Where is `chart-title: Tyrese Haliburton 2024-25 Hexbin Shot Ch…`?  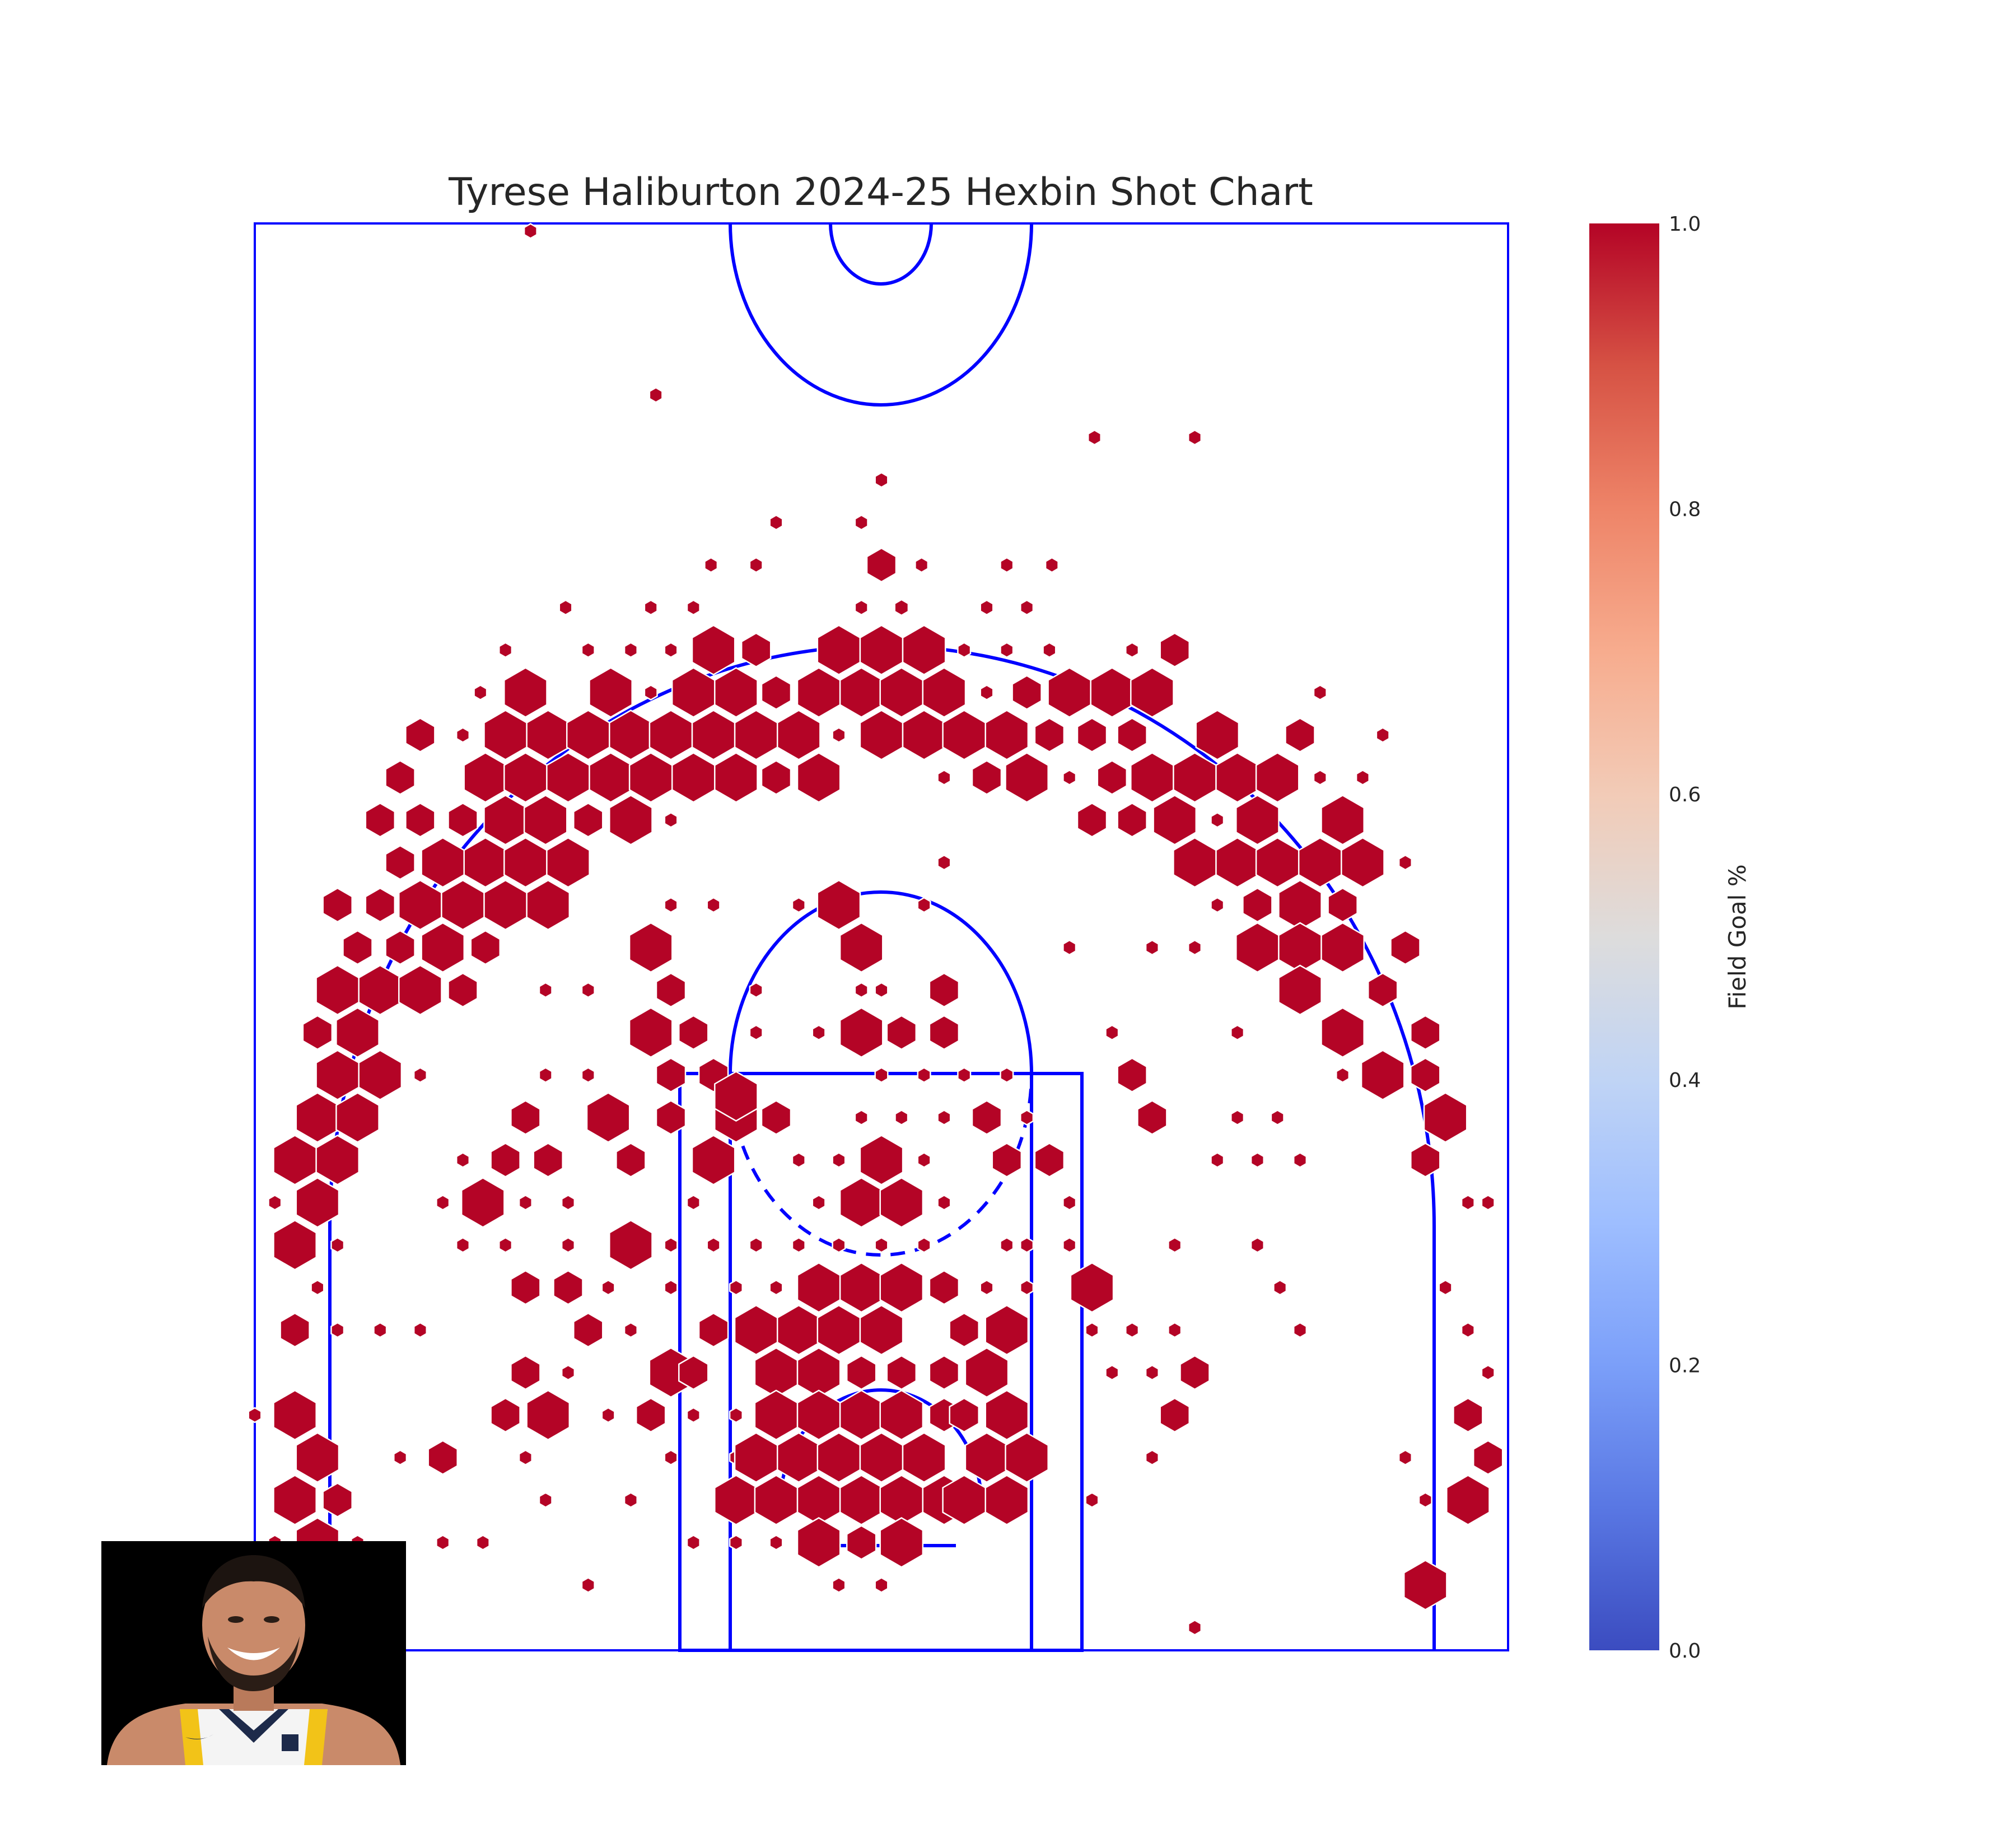
chart-title: Tyrese Haliburton 2024-25 Hexbin Shot Ch… is located at coordinates (881, 192).